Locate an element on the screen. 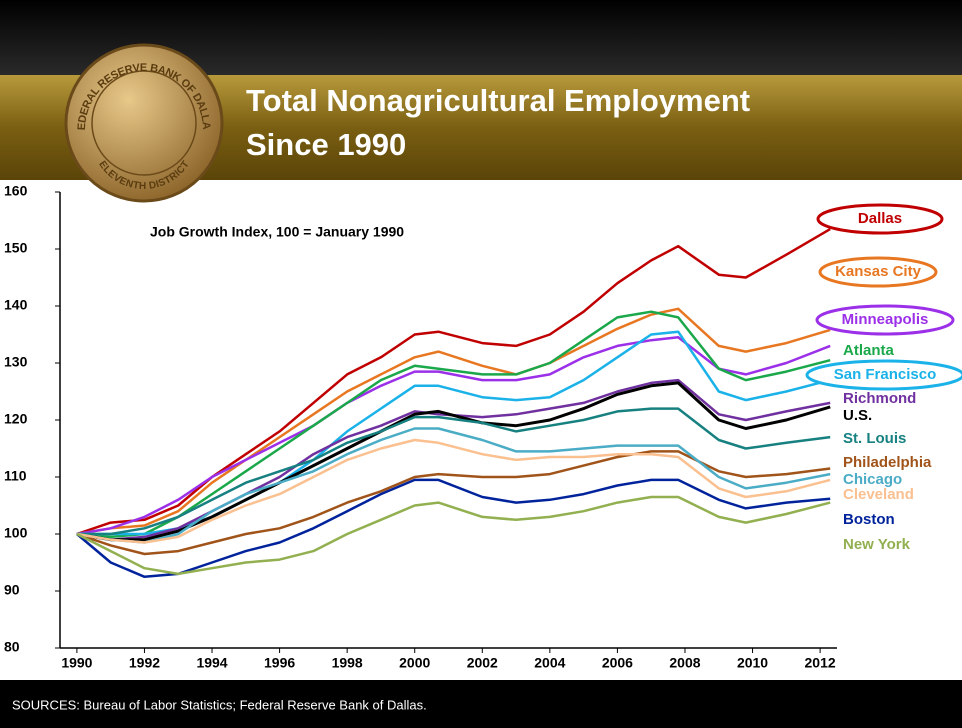  seal is located at coordinates (144, 123).